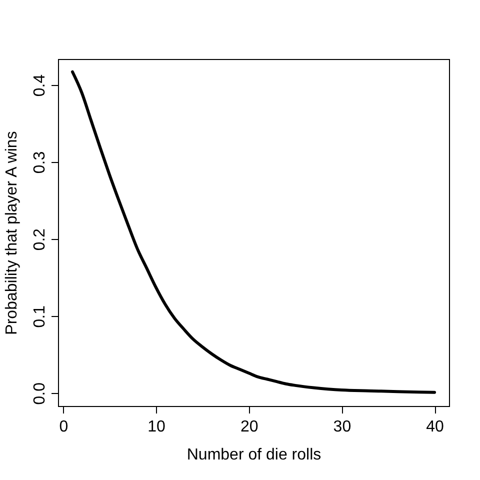 The image size is (480, 480). I want to click on y-tick-label: 0.2, so click(40, 239).